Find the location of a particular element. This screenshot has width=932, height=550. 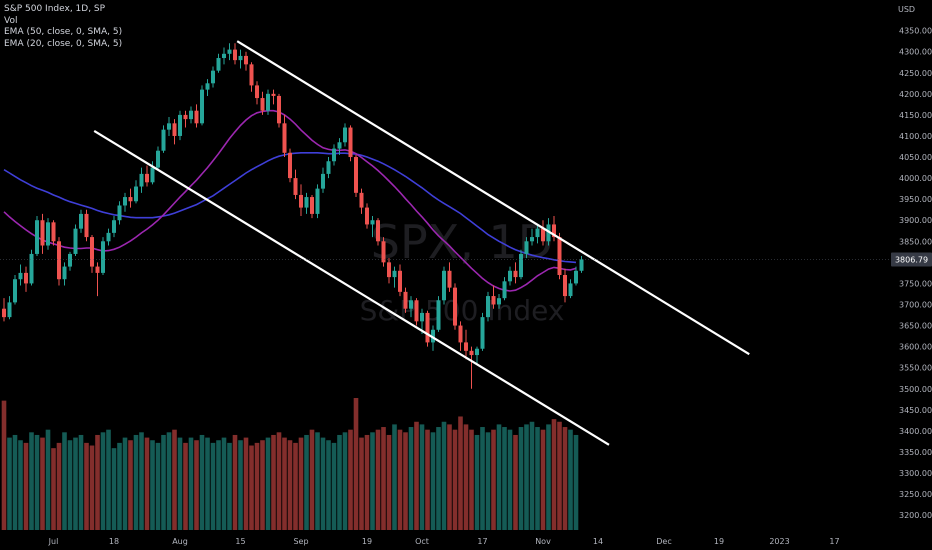

currency-label: USD is located at coordinates (906, 9).